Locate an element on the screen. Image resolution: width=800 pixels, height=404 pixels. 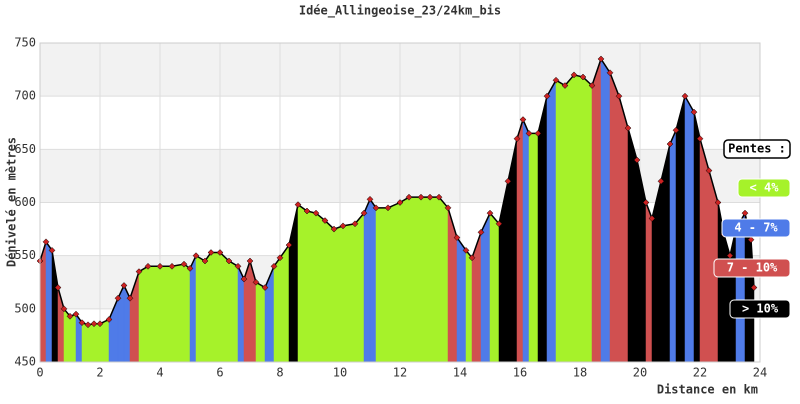
y-tick-label: 650 is located at coordinates (25, 149).